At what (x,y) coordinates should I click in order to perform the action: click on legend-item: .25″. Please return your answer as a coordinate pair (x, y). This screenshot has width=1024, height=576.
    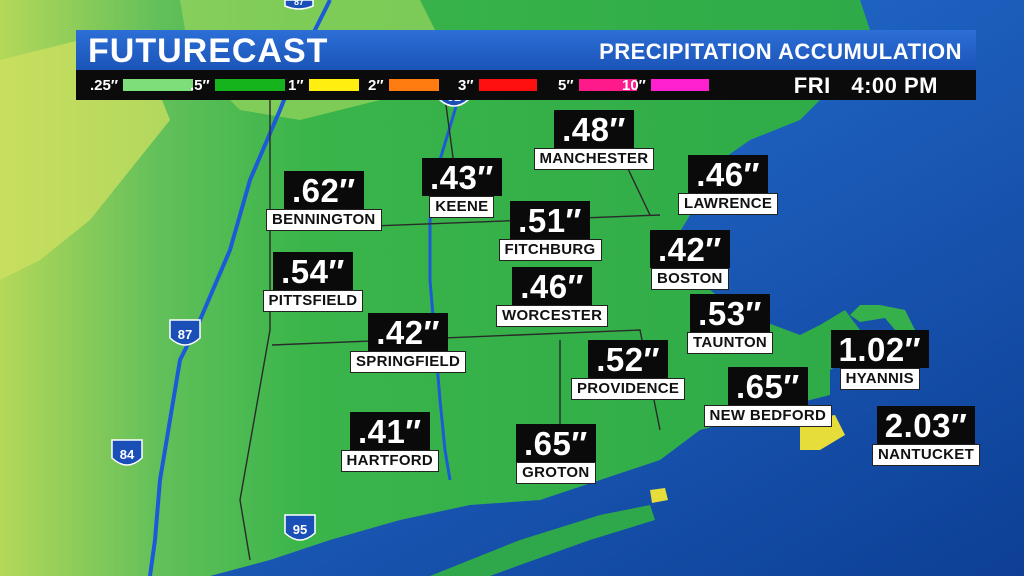
    Looking at the image, I should click on (142, 85).